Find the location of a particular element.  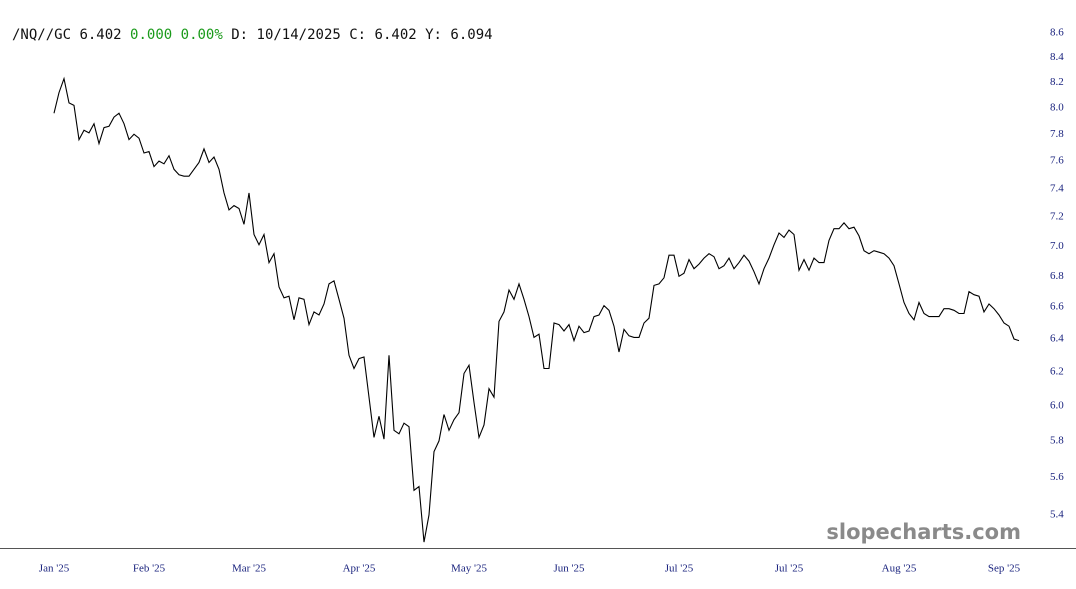

yesterday: Y: 6.094 is located at coordinates (458, 35).